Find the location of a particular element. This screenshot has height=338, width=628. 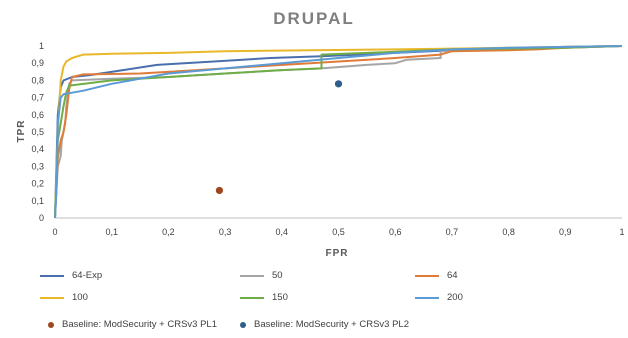

y-tick-label: 0,8 is located at coordinates (37, 80).